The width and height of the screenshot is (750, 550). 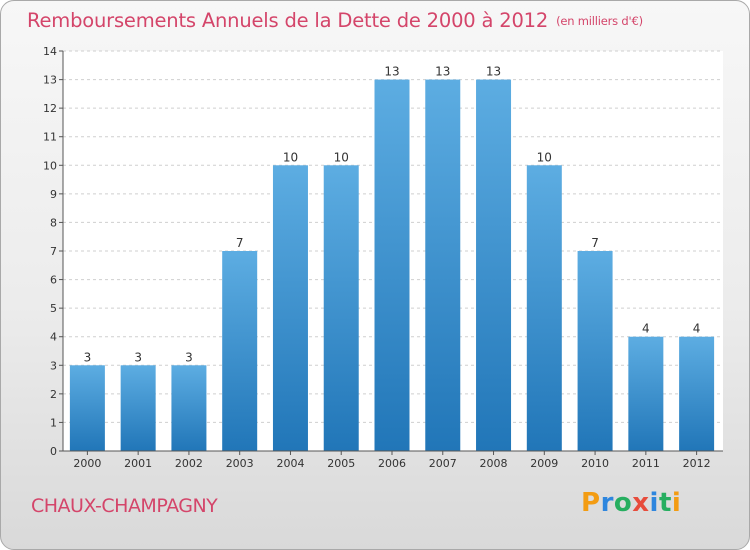 I want to click on y-tick-label: 2, so click(x=53, y=394).